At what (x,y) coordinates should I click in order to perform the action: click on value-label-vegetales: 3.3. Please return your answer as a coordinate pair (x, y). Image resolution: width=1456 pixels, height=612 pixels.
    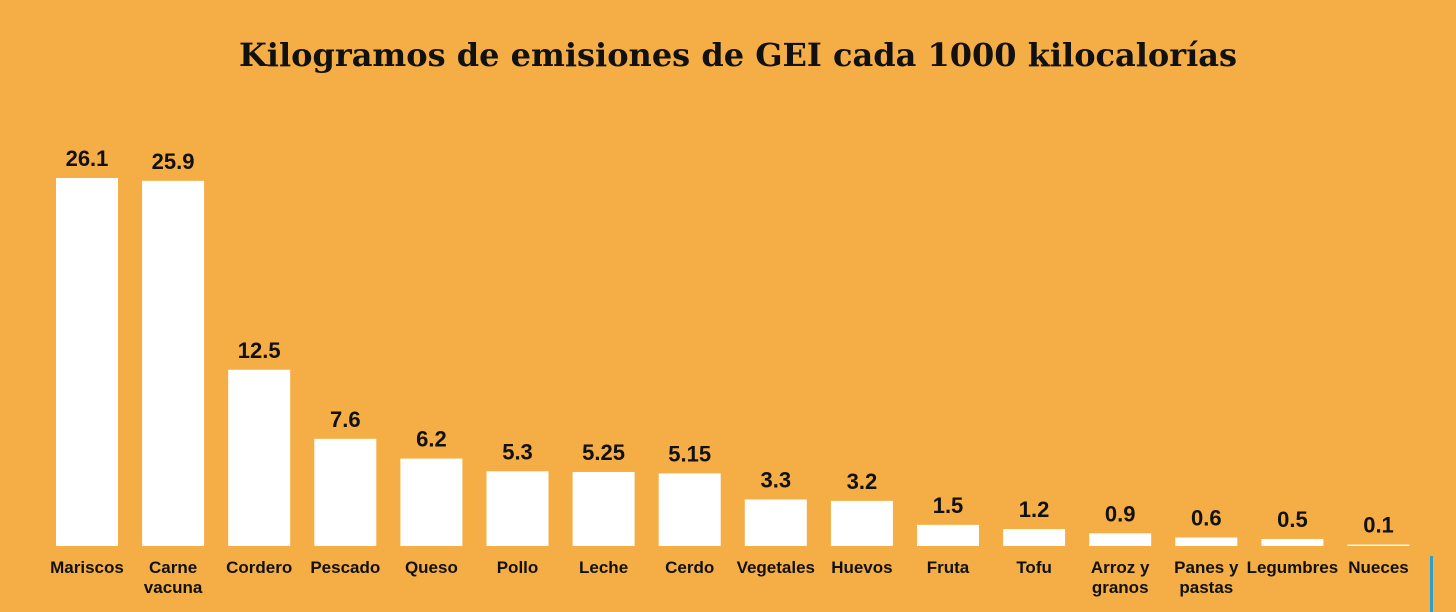
    Looking at the image, I should click on (776, 479).